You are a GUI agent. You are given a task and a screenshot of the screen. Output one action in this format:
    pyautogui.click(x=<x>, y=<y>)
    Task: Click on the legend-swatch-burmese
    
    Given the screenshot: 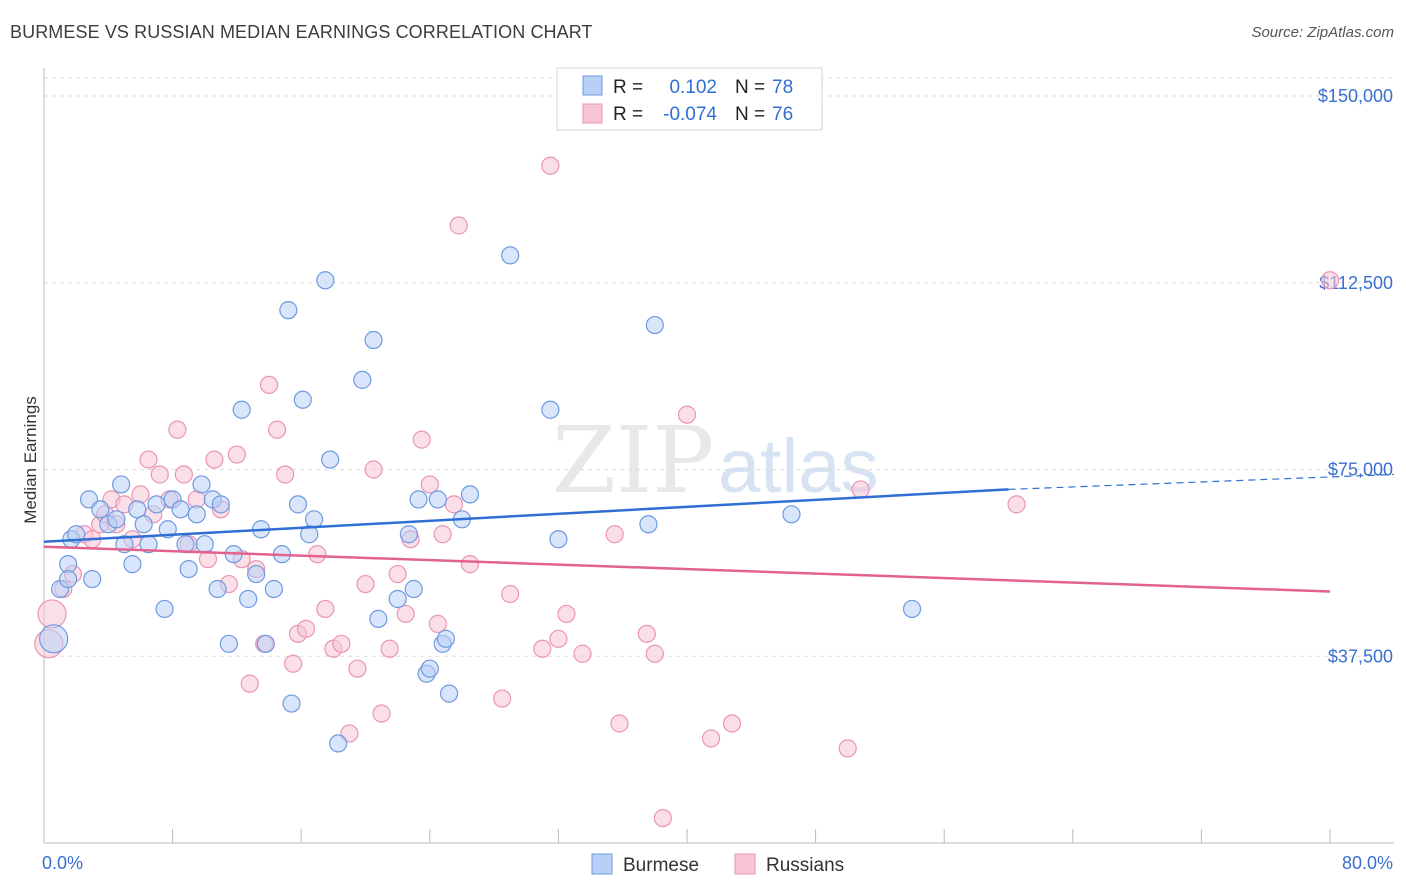 What is the action you would take?
    pyautogui.click(x=592, y=85)
    